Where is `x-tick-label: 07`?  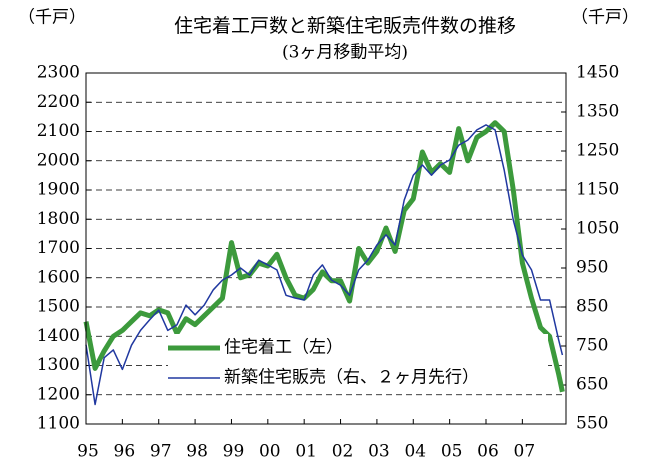
x-tick-label: 07 is located at coordinates (525, 452).